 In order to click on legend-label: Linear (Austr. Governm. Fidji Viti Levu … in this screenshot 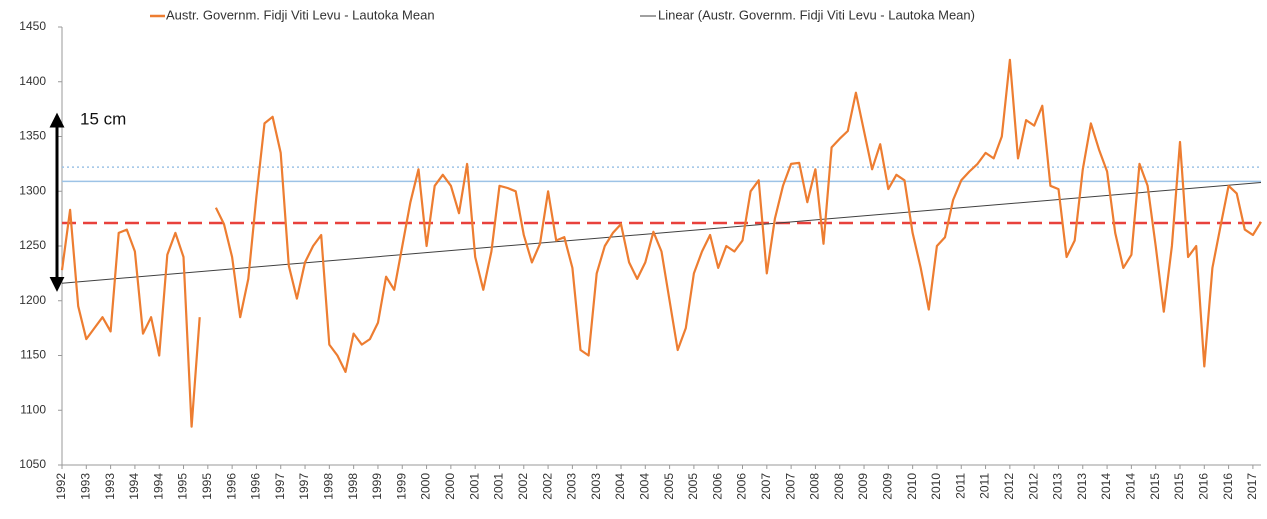, I will do `click(816, 14)`.